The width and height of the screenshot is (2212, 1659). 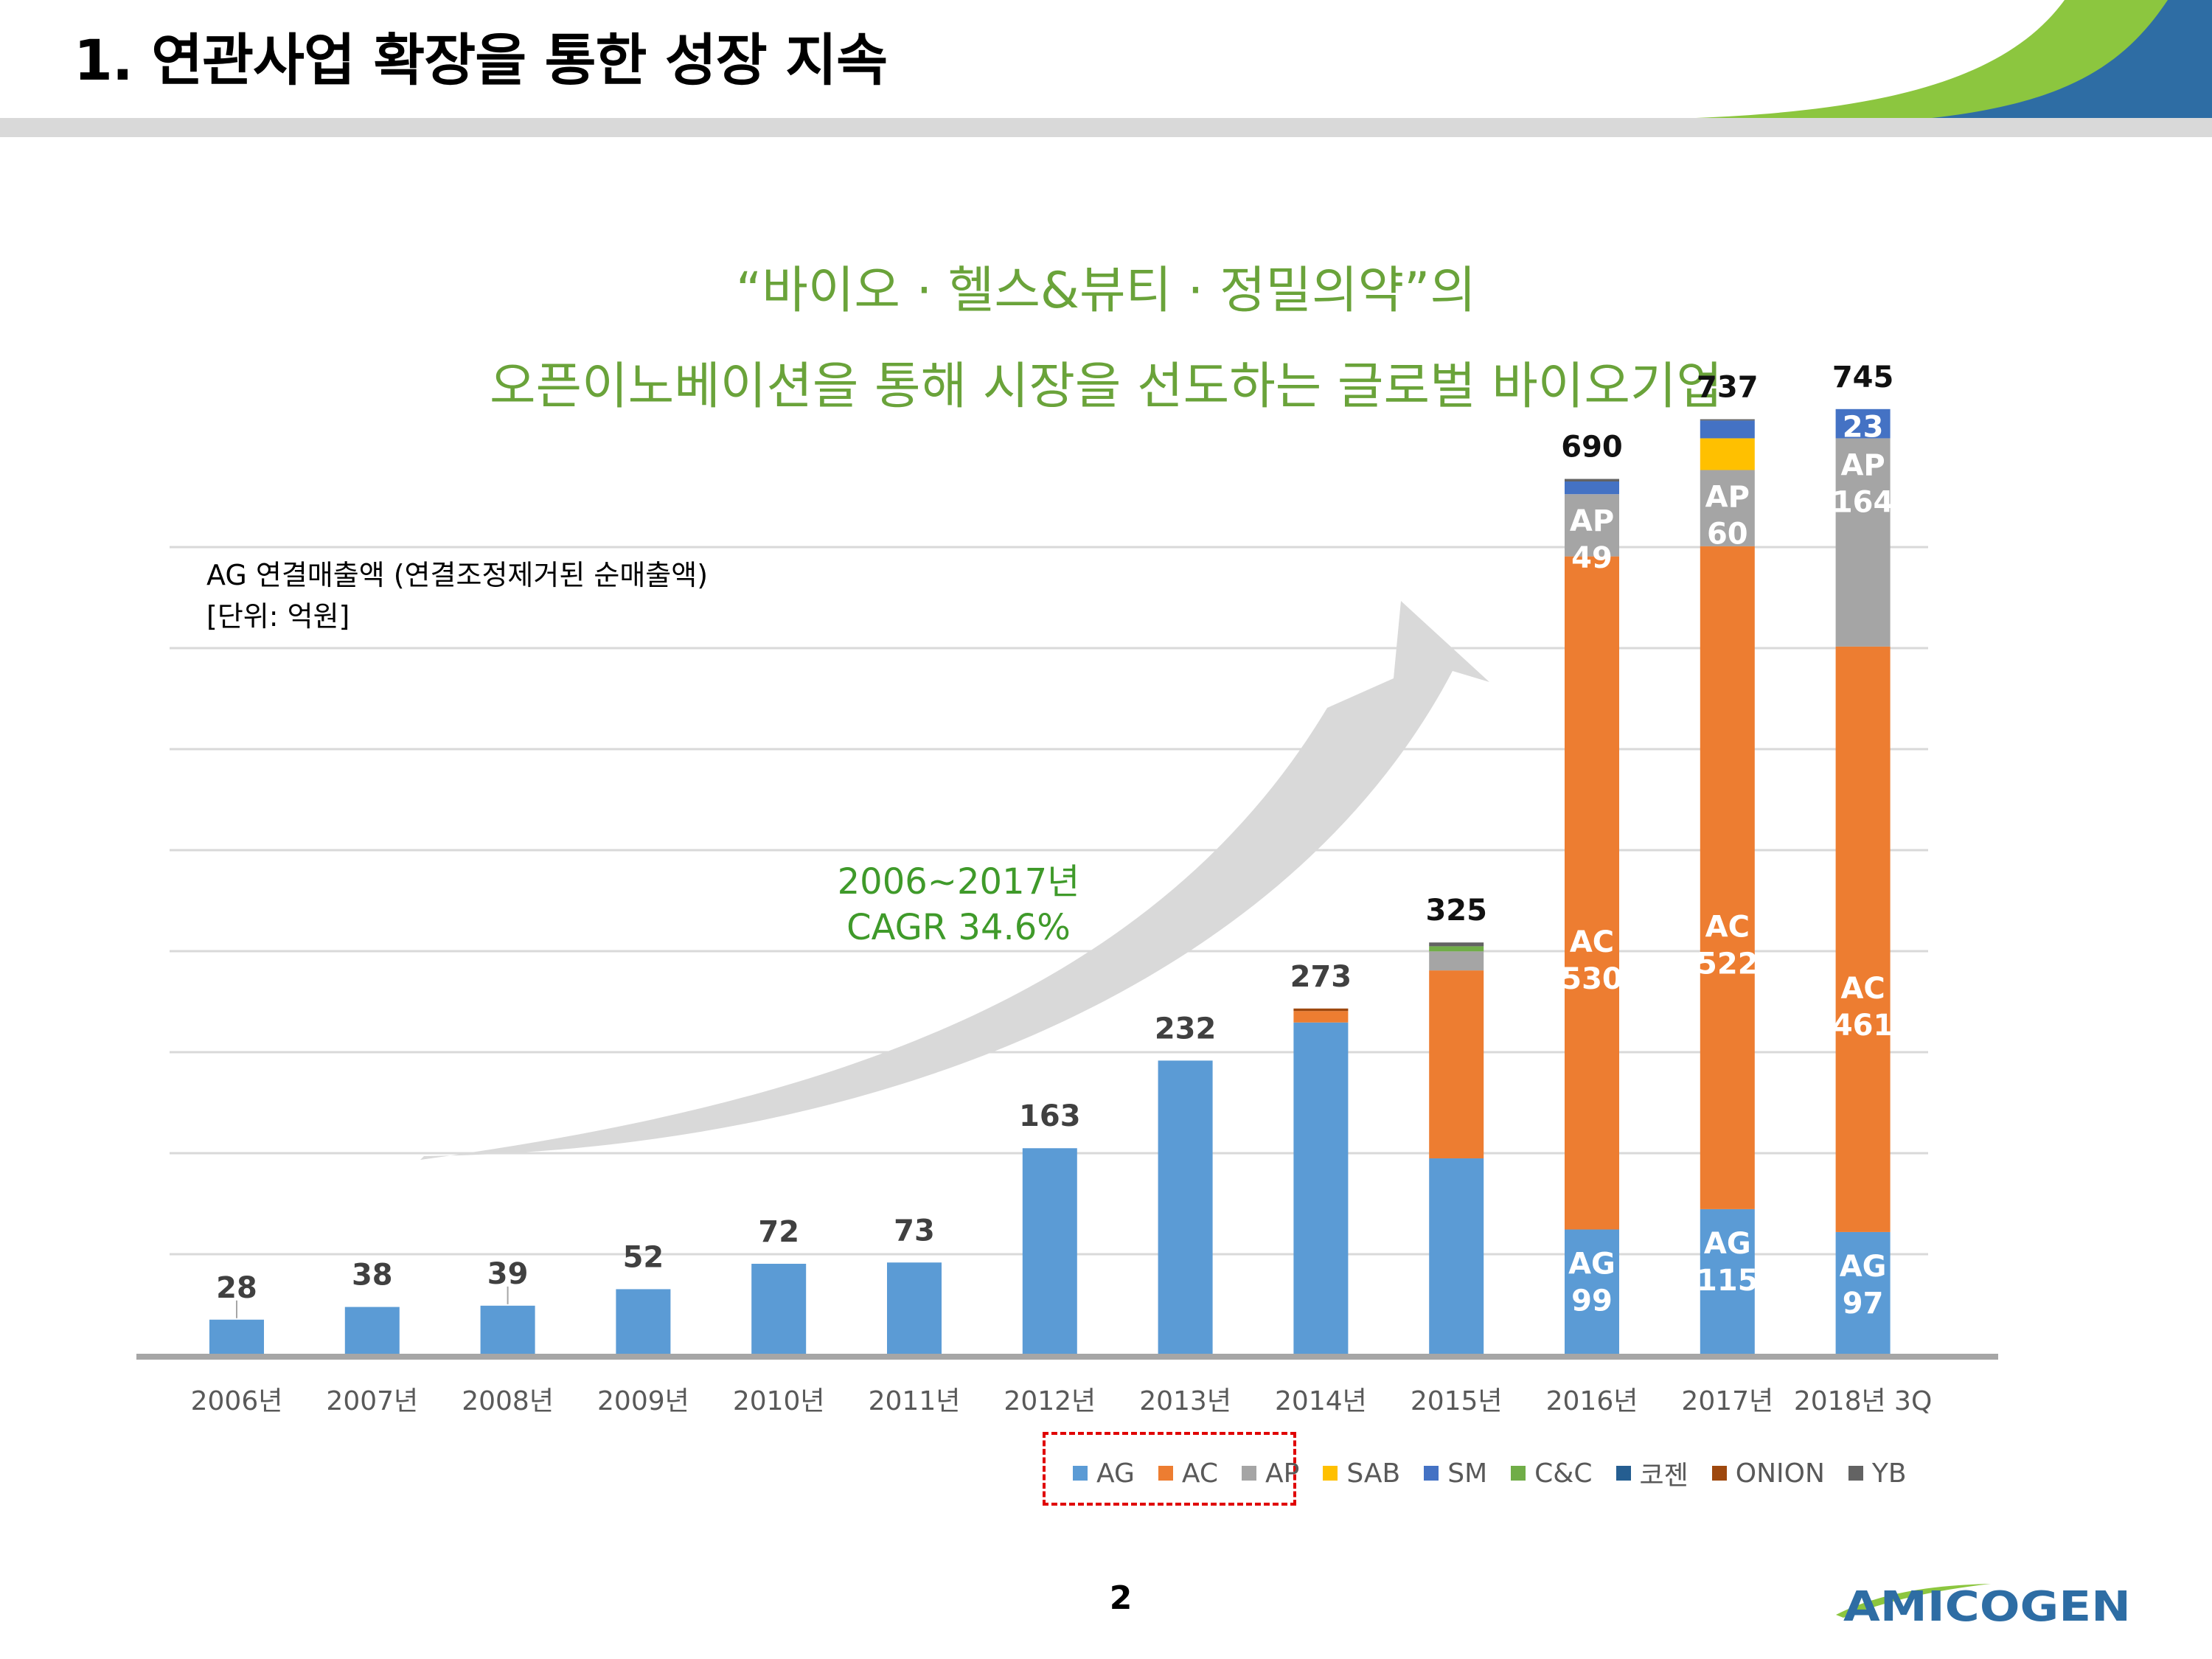 I want to click on chart-legend: AG AC AP SAB SM C&C 코젠 ONION YB, so click(x=1490, y=1473).